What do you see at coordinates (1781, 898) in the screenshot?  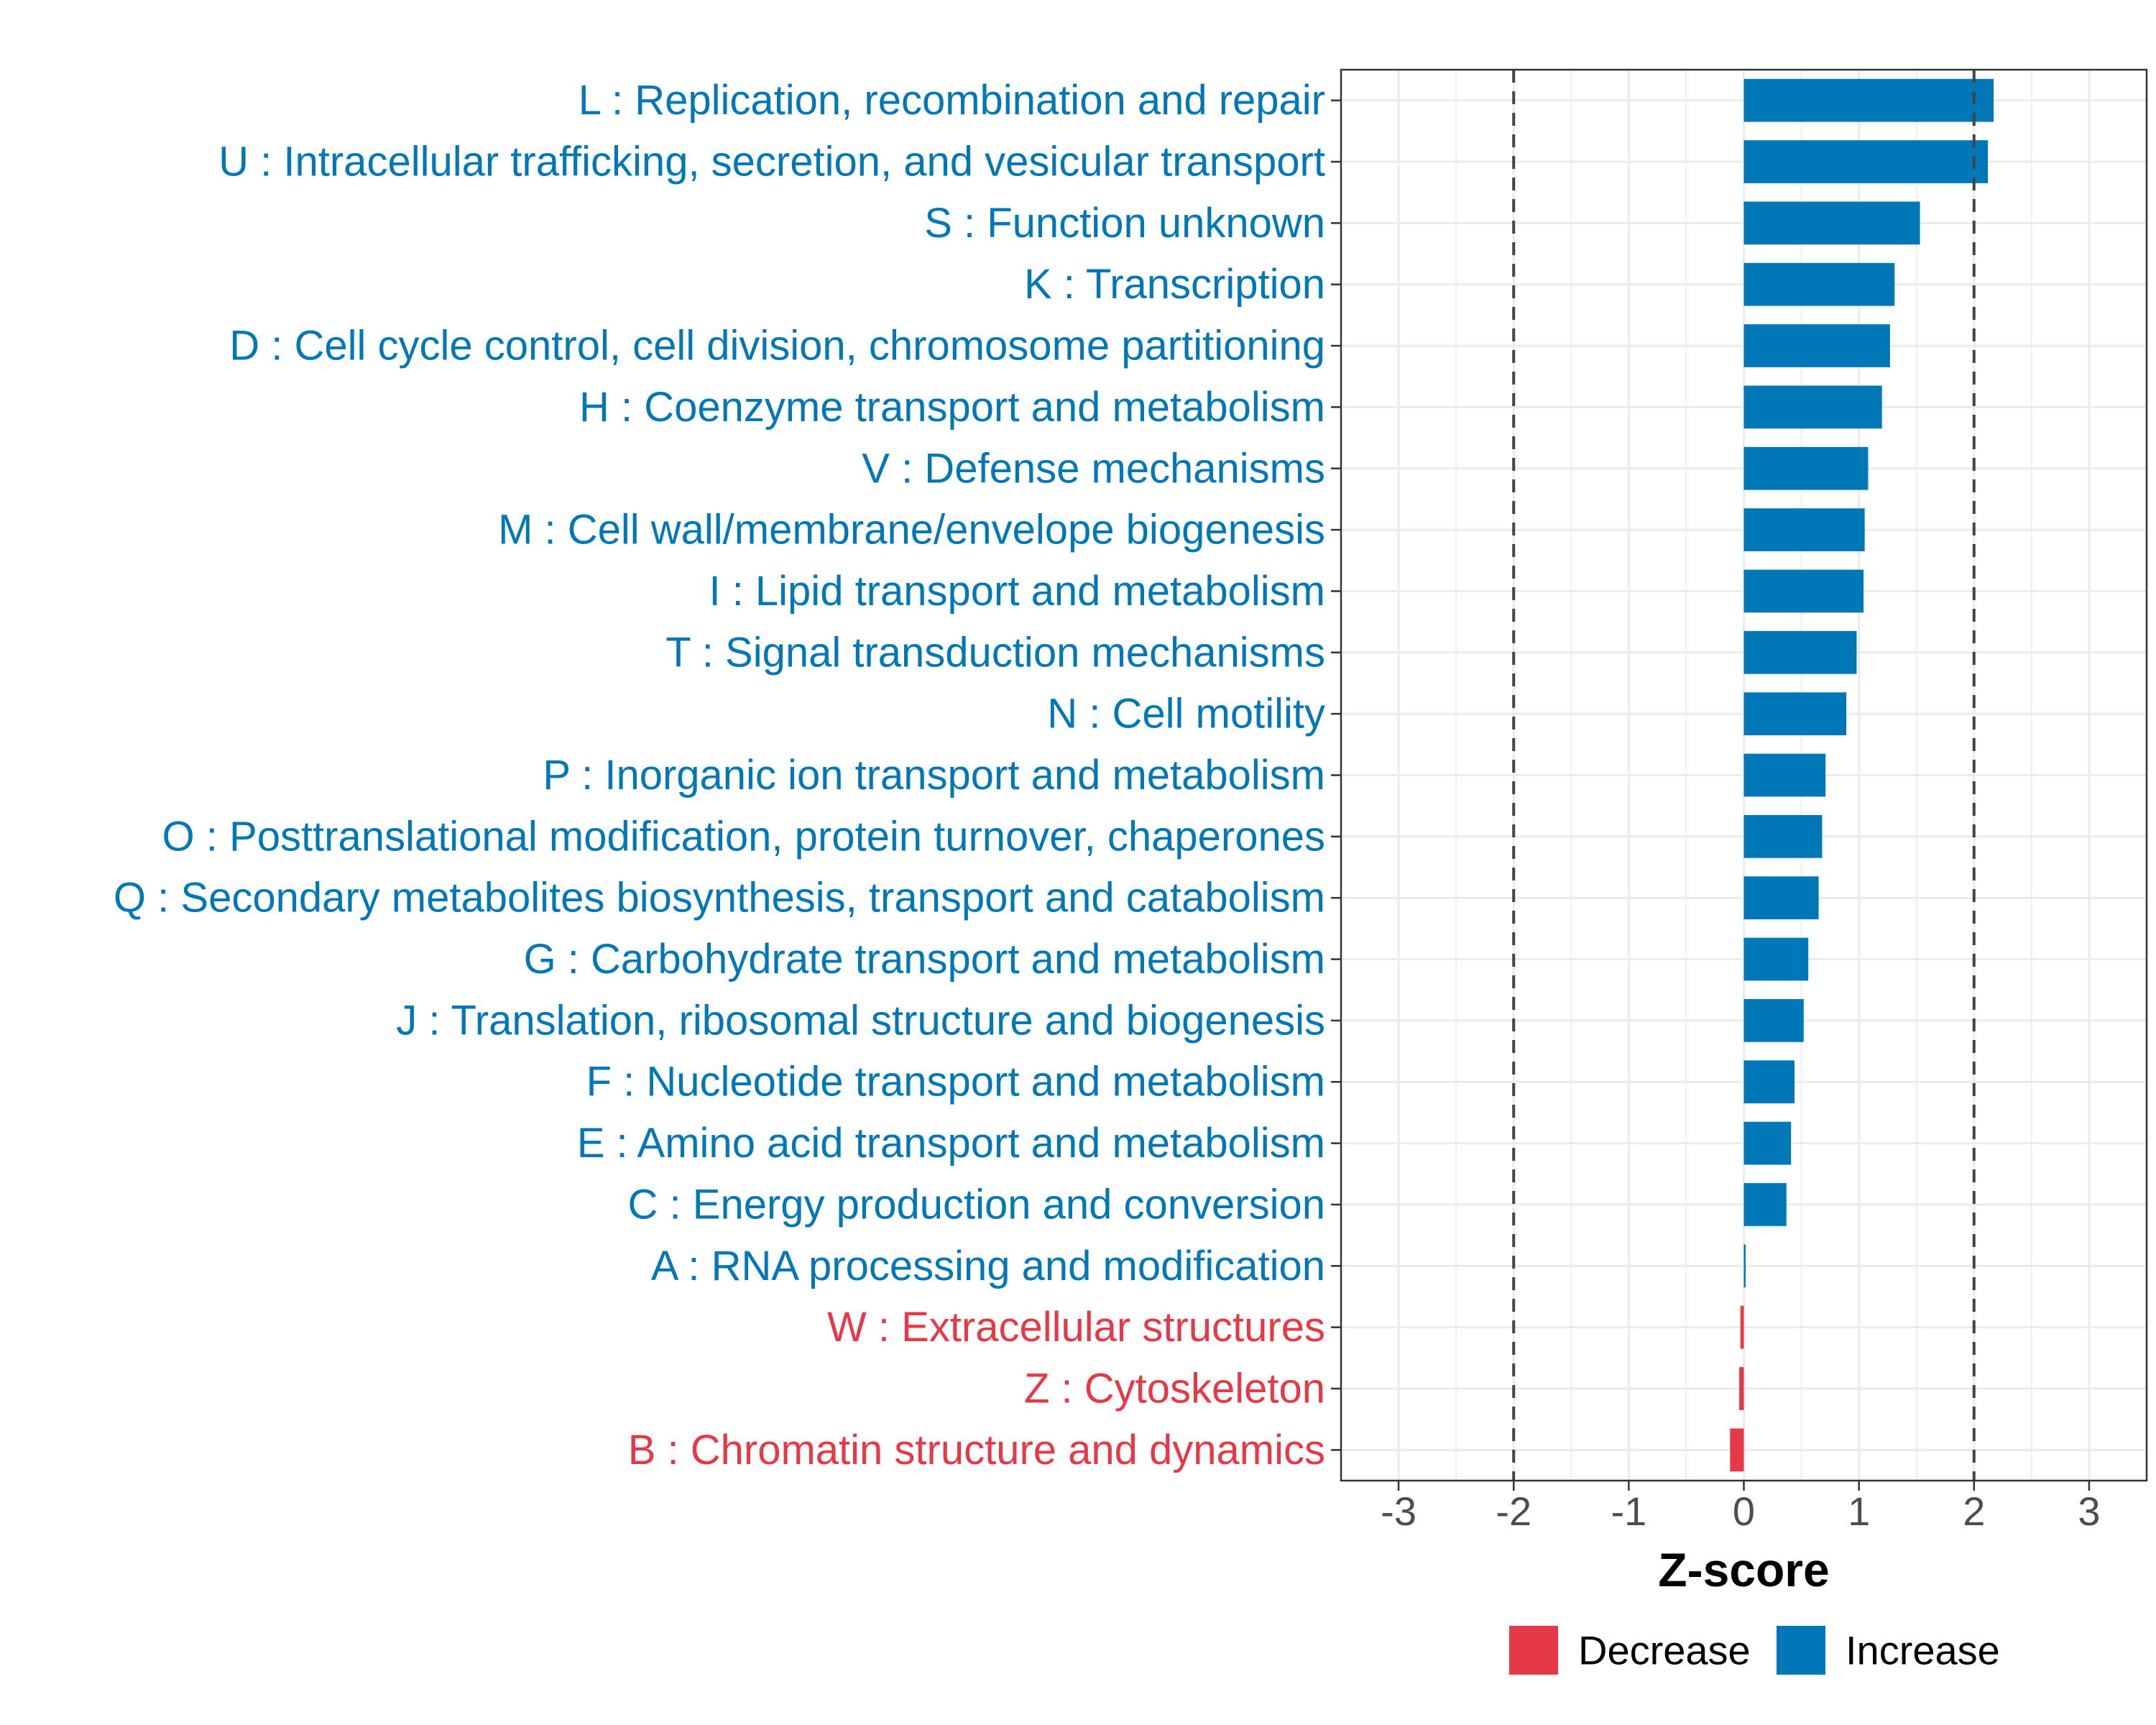 I see `bar-q` at bounding box center [1781, 898].